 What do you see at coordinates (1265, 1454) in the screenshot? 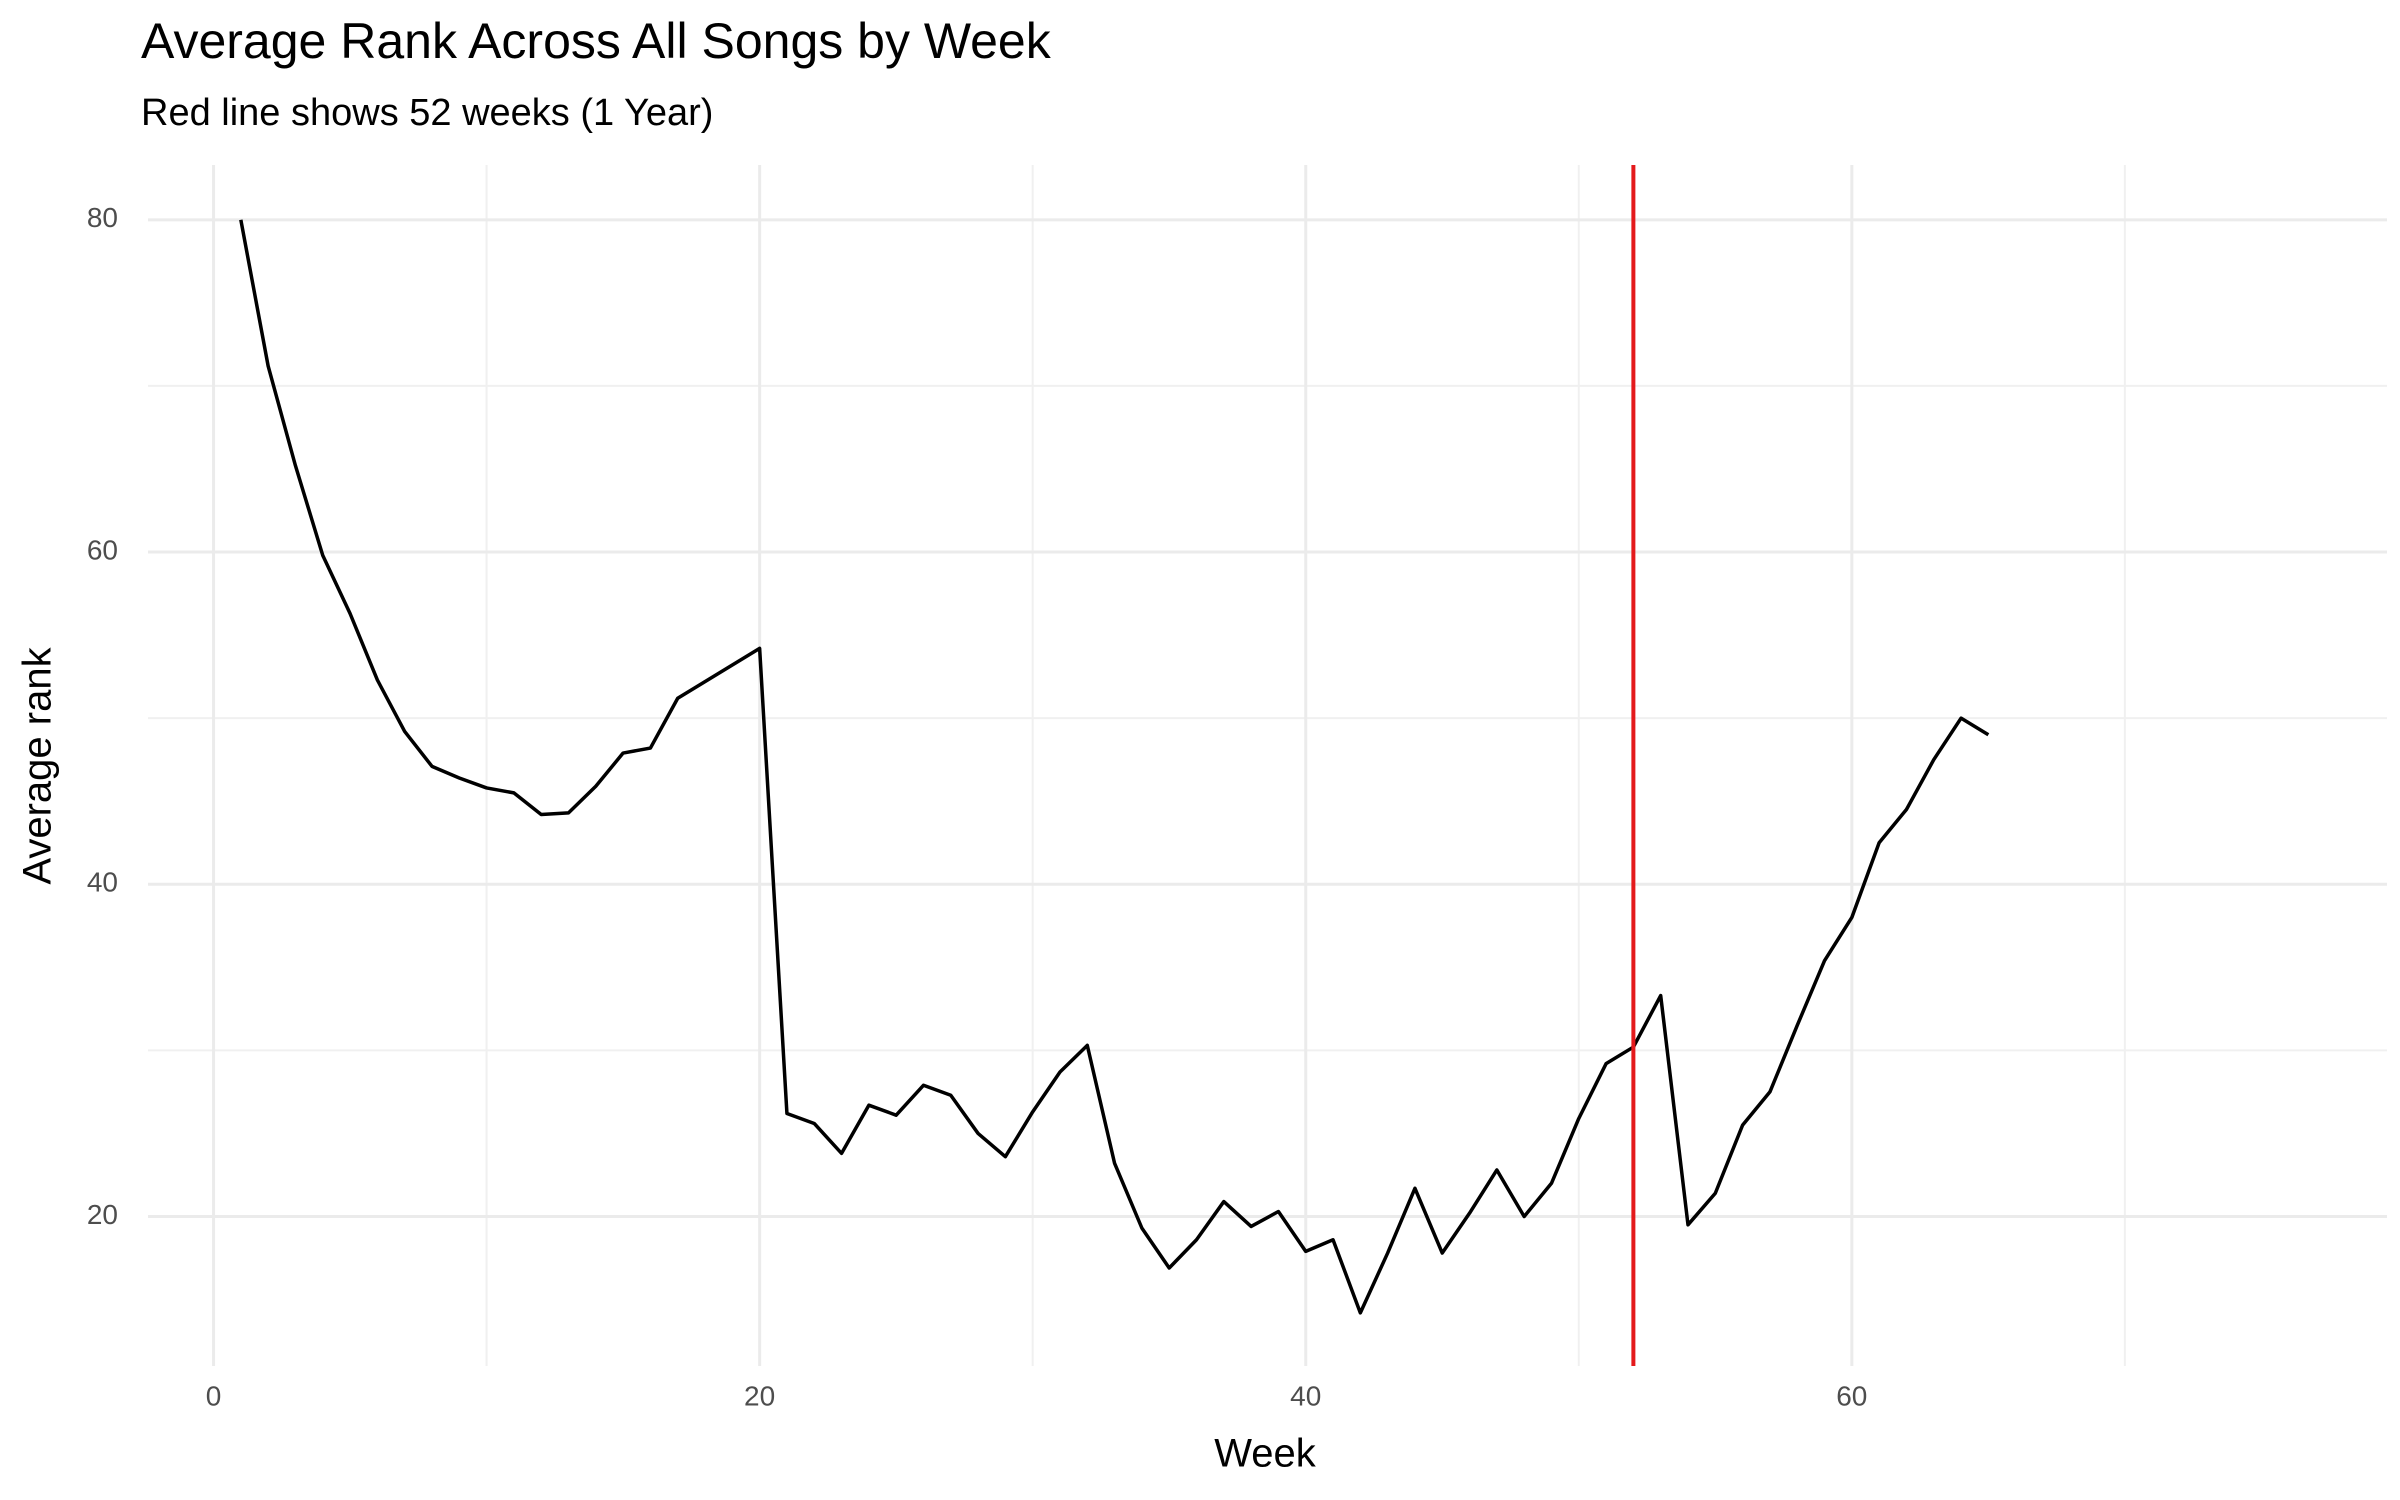
I see `x-axis-title: Week` at bounding box center [1265, 1454].